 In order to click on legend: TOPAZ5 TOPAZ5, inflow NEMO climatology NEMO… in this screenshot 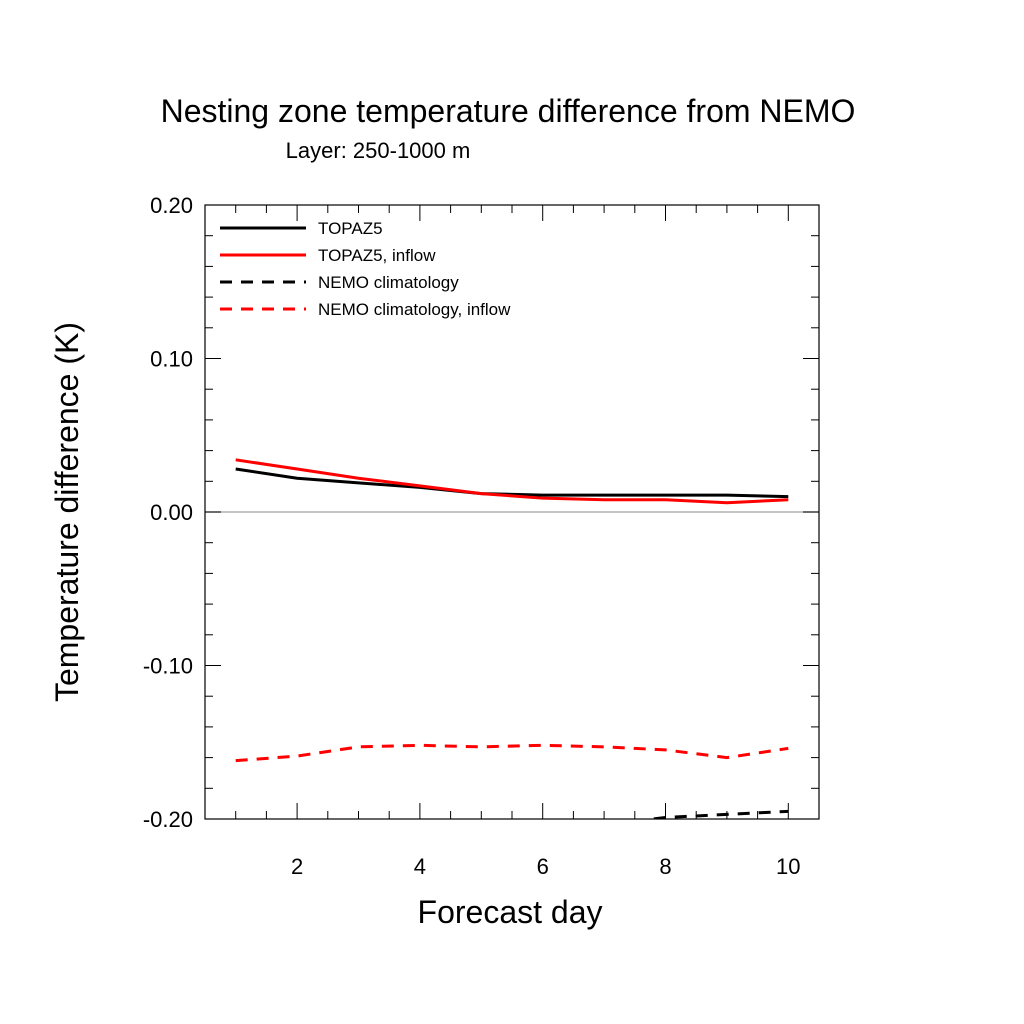, I will do `click(365, 269)`.